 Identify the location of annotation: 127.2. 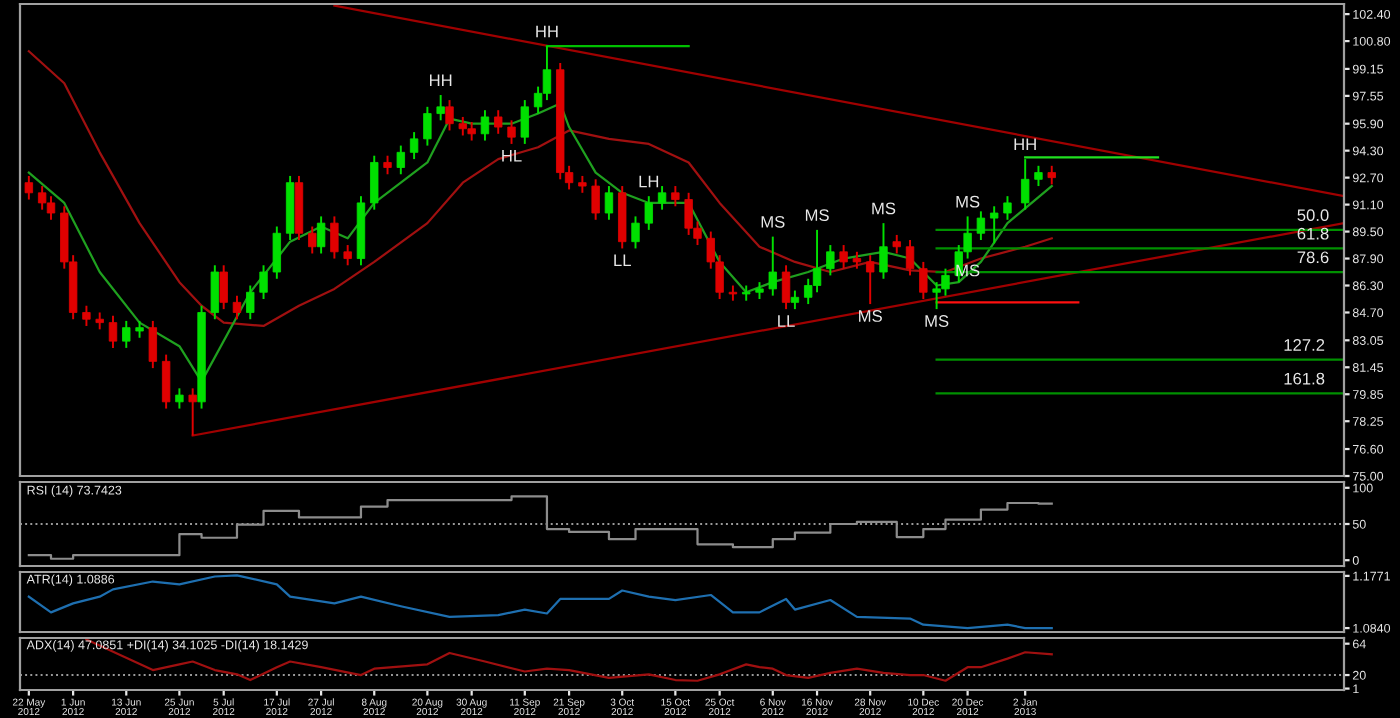
(1304, 345).